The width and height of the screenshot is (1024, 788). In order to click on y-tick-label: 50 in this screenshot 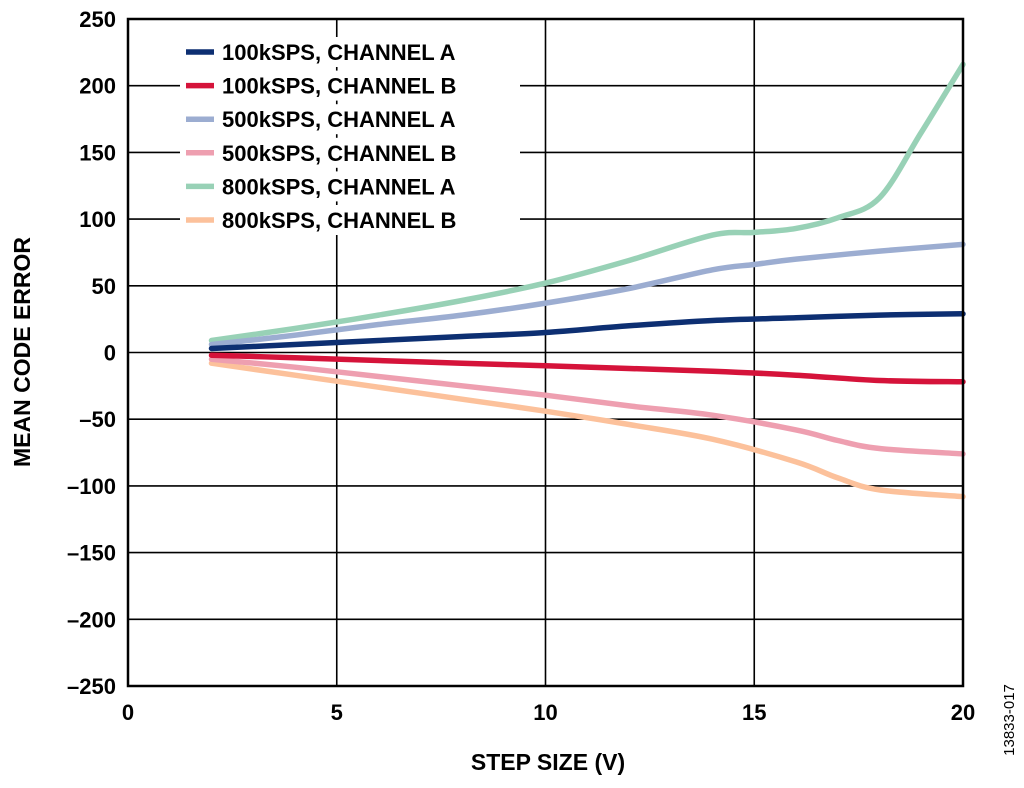, I will do `click(104, 286)`.